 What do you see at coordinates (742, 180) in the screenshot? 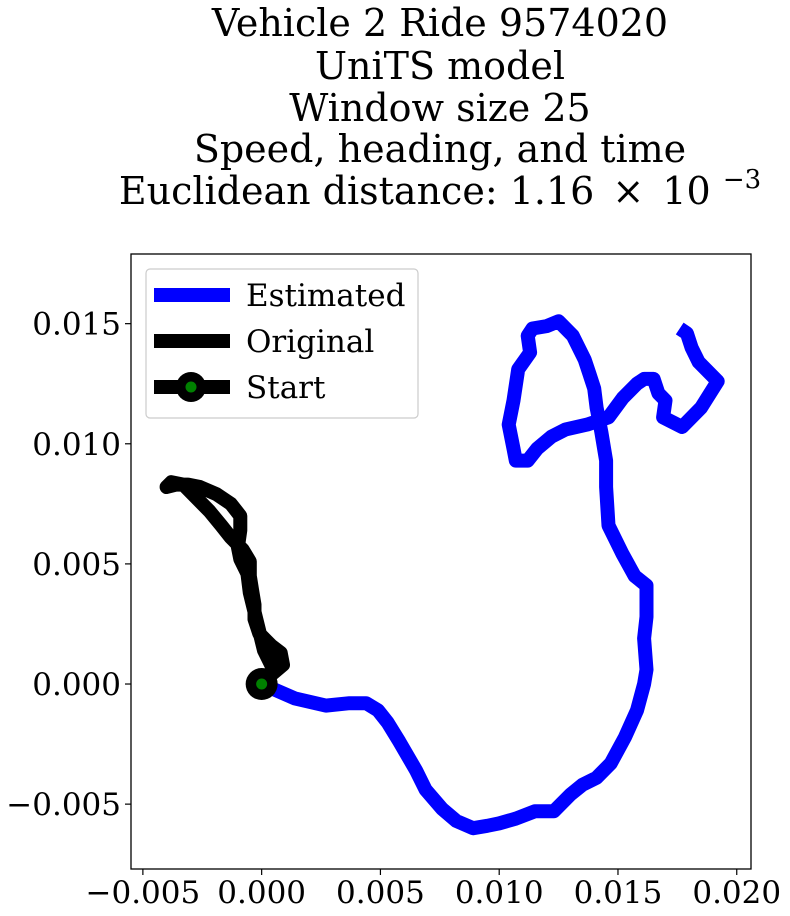
I see `title-distance-exponent: −3` at bounding box center [742, 180].